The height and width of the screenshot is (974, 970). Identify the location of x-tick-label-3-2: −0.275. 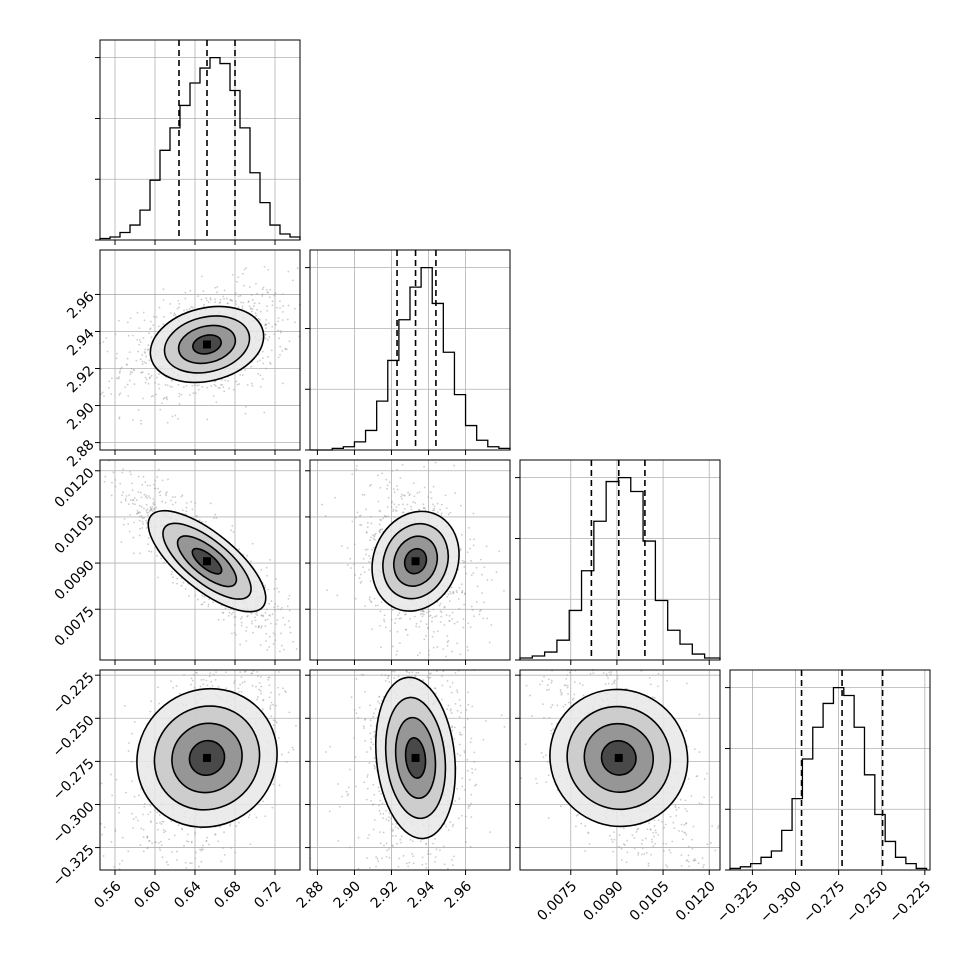
(824, 902).